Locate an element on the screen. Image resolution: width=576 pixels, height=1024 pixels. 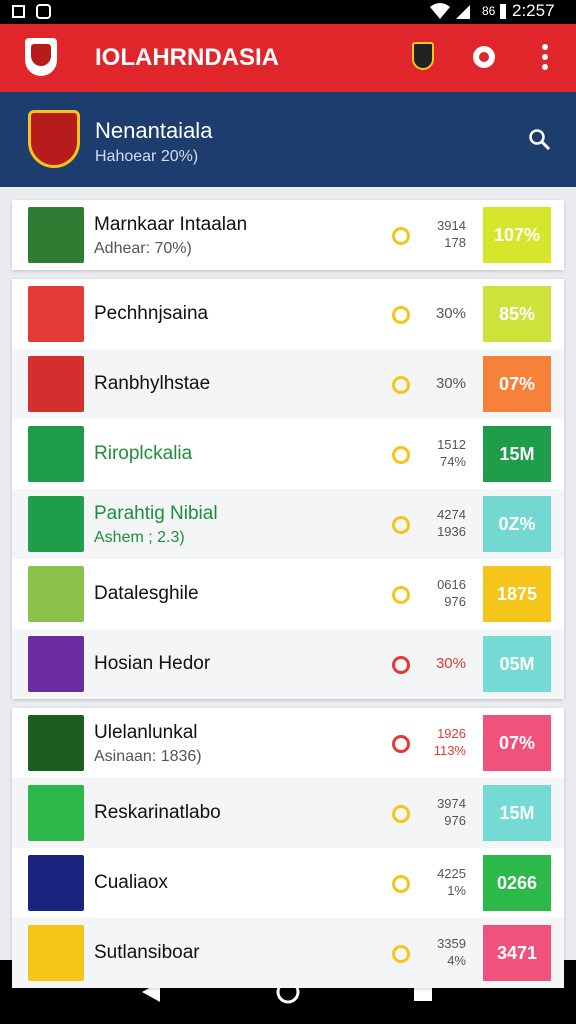
badge: 85% is located at coordinates (517, 314).